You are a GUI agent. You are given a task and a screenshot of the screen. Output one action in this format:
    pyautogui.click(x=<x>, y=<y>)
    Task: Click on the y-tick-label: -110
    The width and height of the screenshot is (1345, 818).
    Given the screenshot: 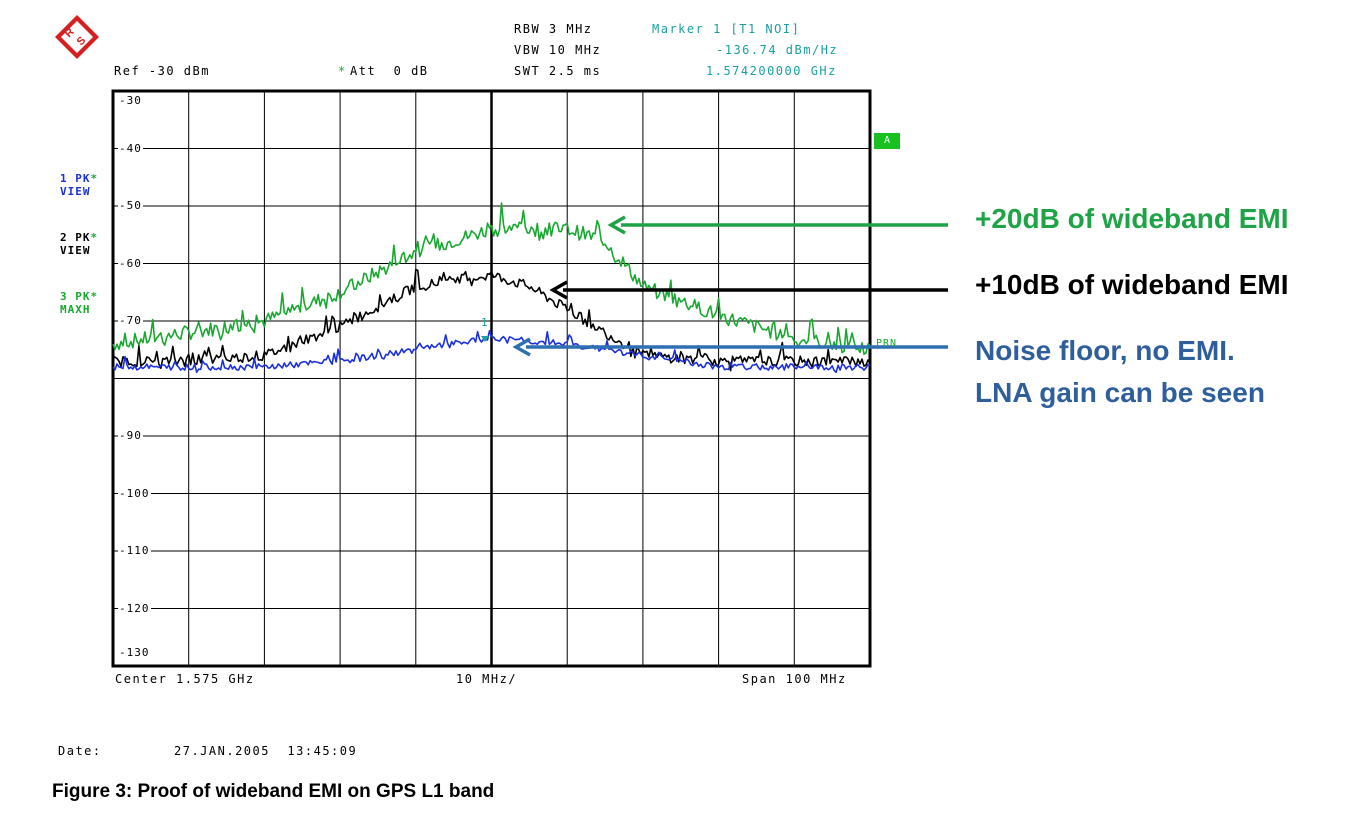 What is the action you would take?
    pyautogui.click(x=134, y=550)
    